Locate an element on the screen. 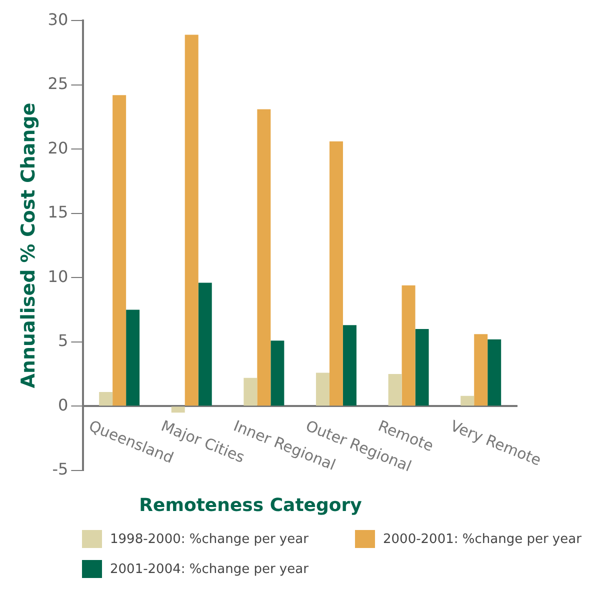 This screenshot has width=611, height=596. legend-label: 1998-2000: %change per year is located at coordinates (209, 539).